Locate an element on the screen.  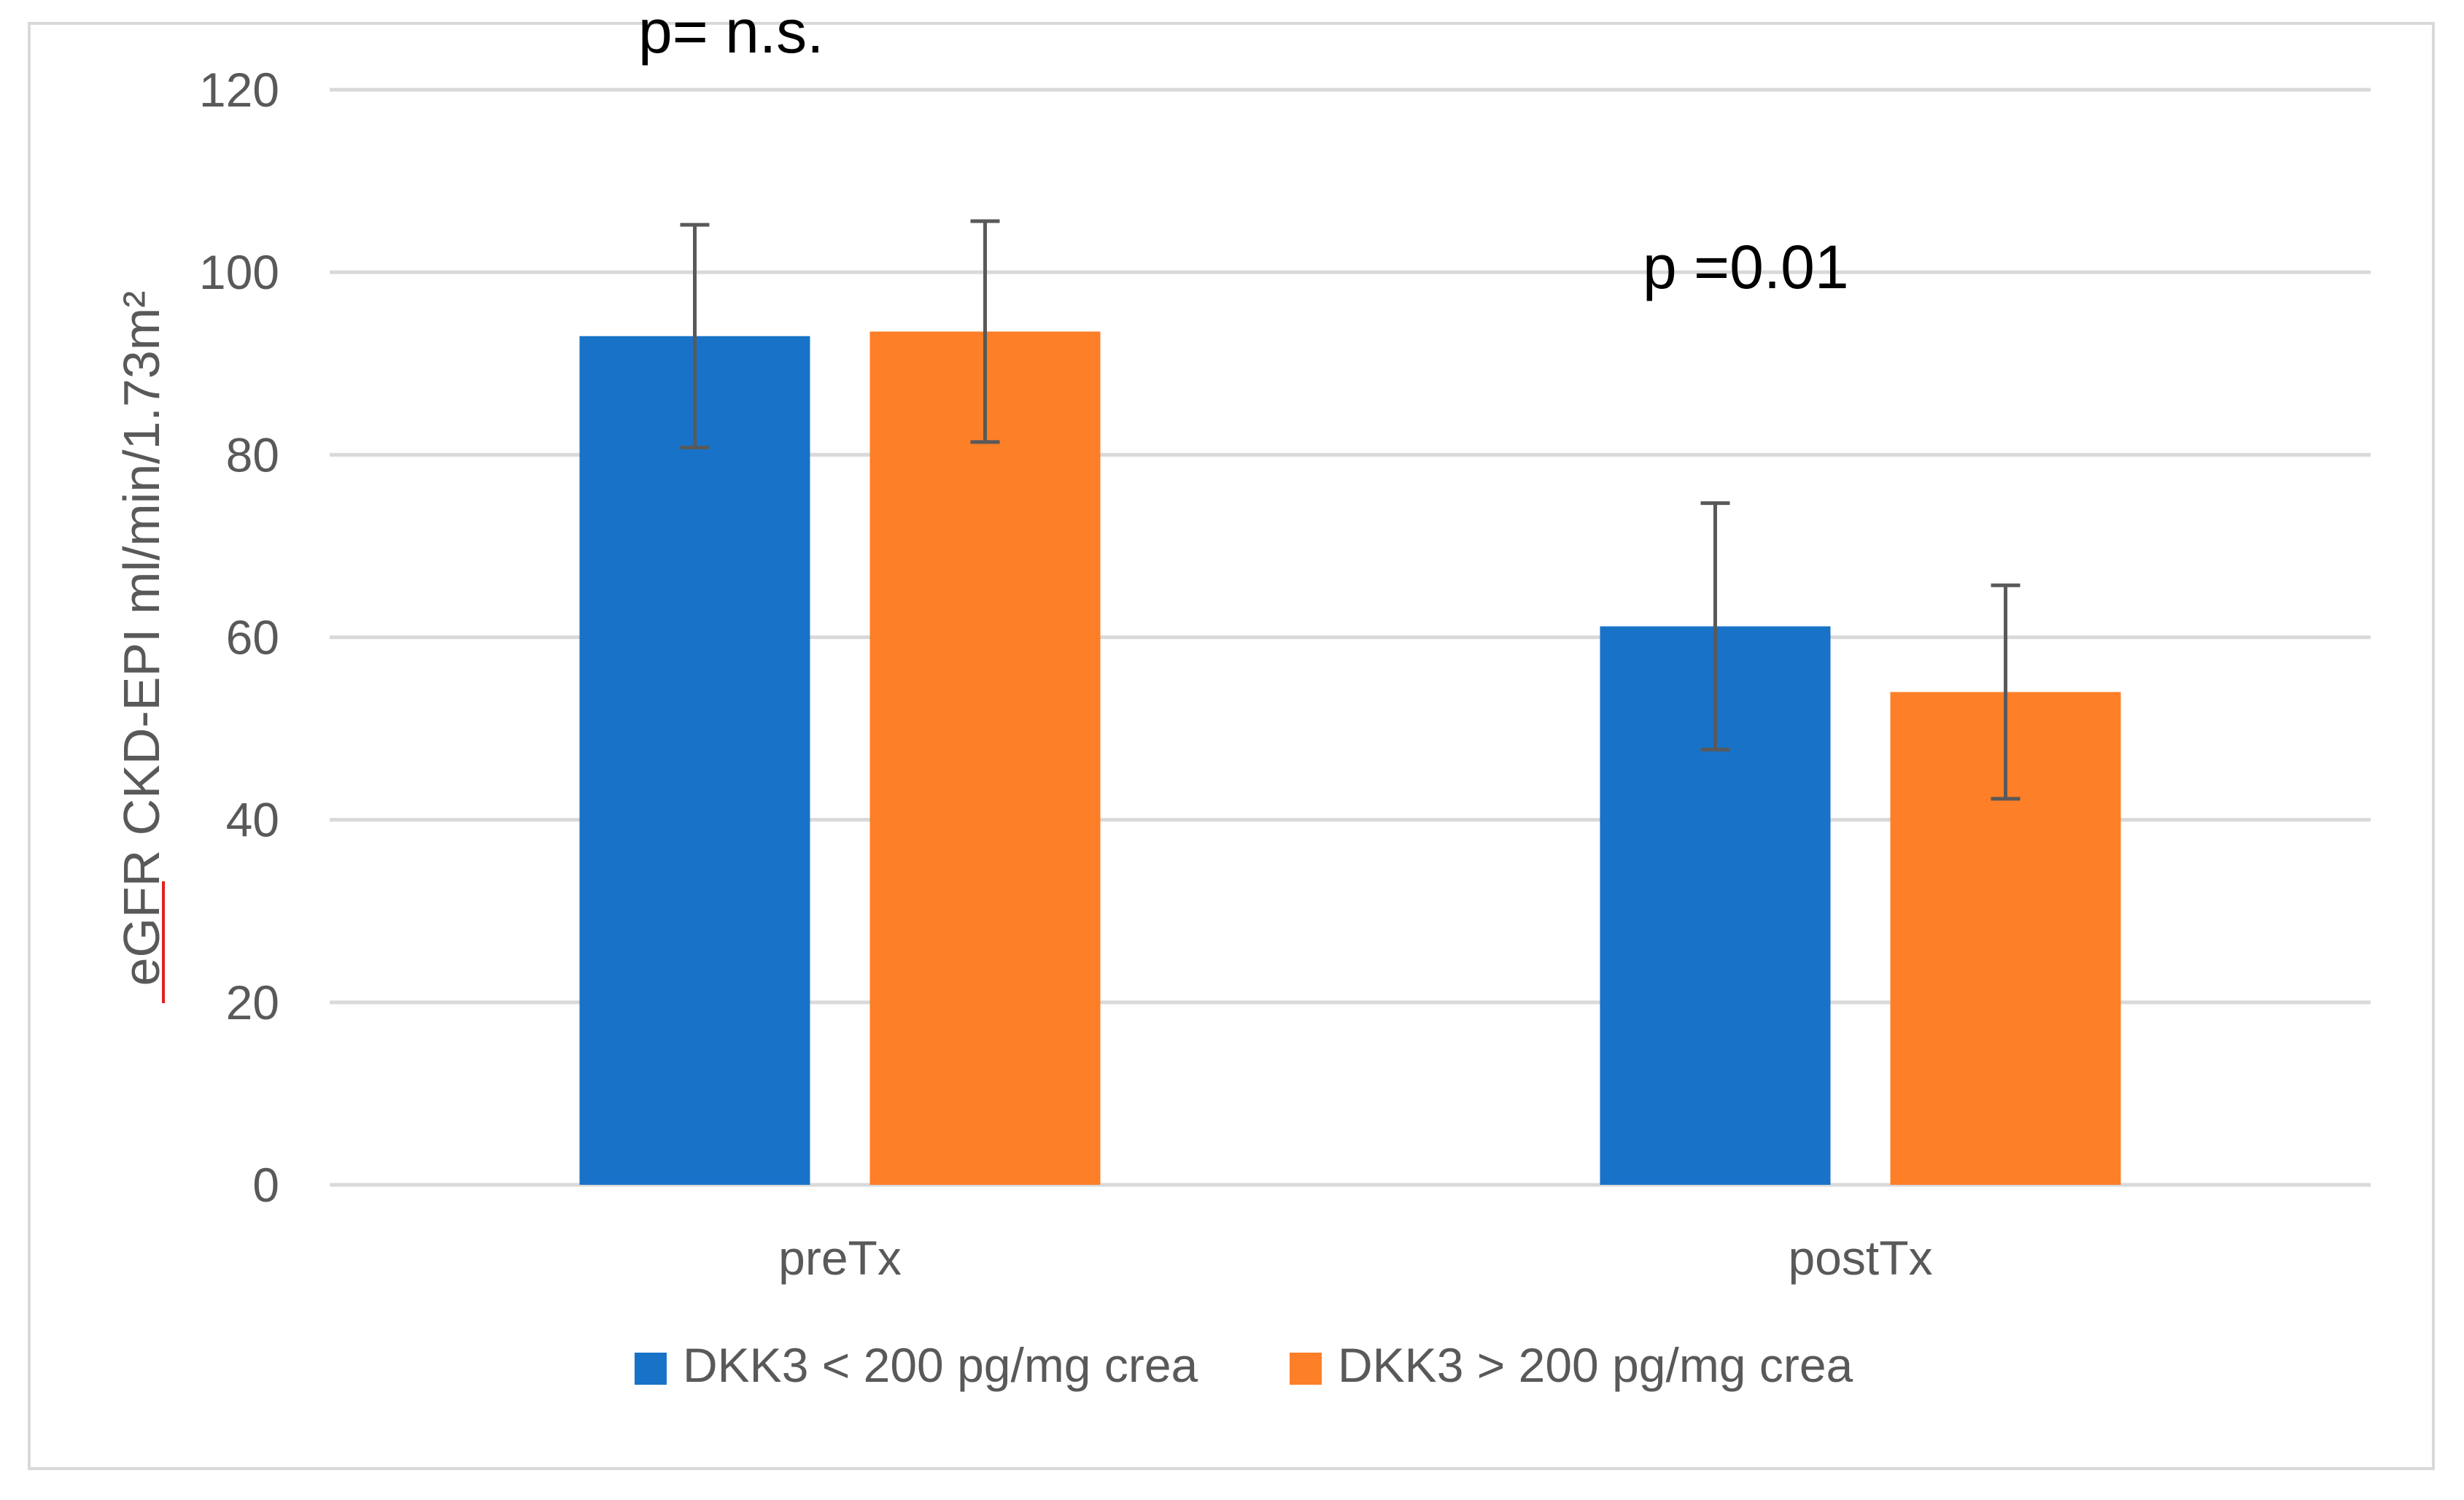
x-axis-category-labels: preTx postTx is located at coordinates (1355, 1258).